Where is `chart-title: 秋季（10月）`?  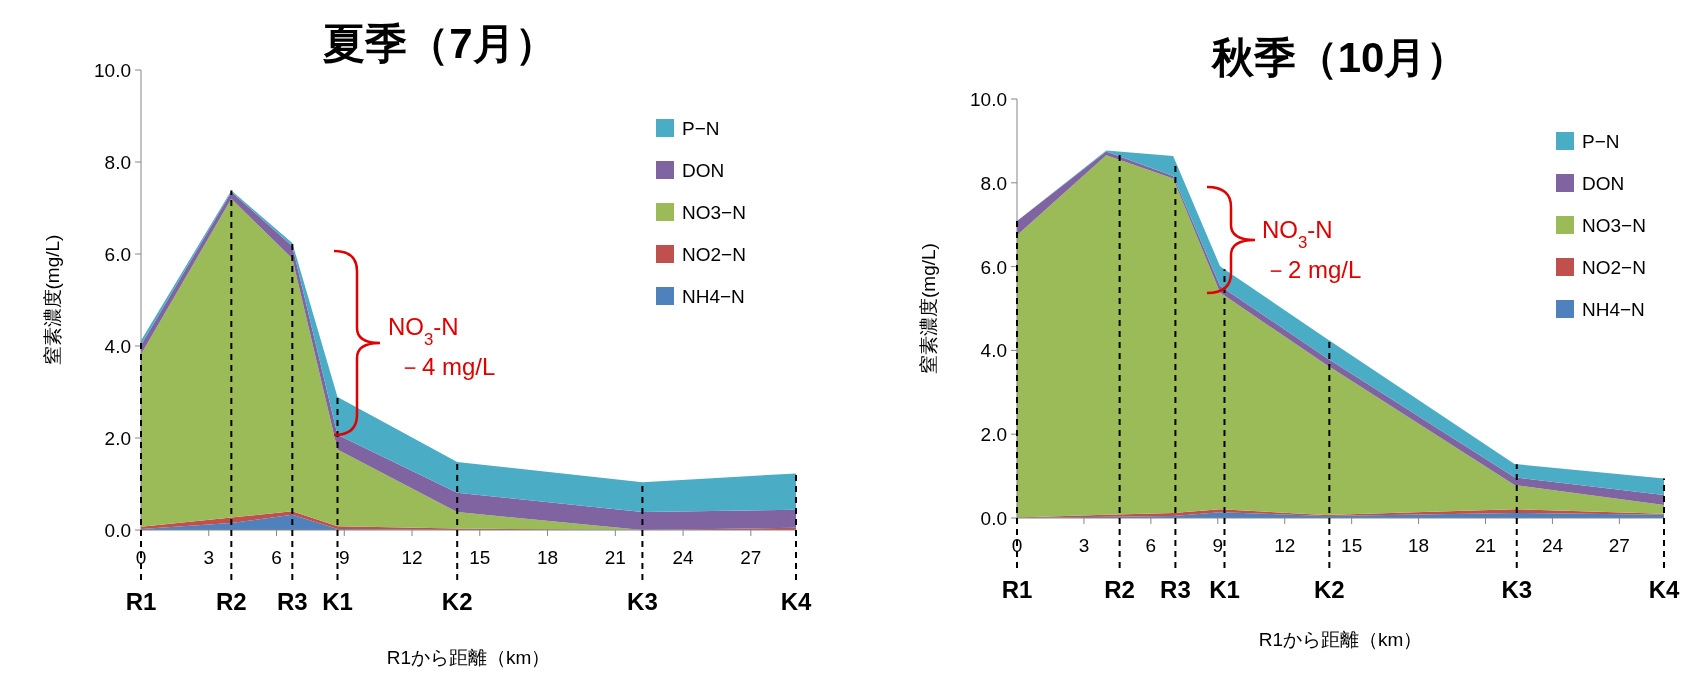
chart-title: 秋季（10月） is located at coordinates (1339, 57).